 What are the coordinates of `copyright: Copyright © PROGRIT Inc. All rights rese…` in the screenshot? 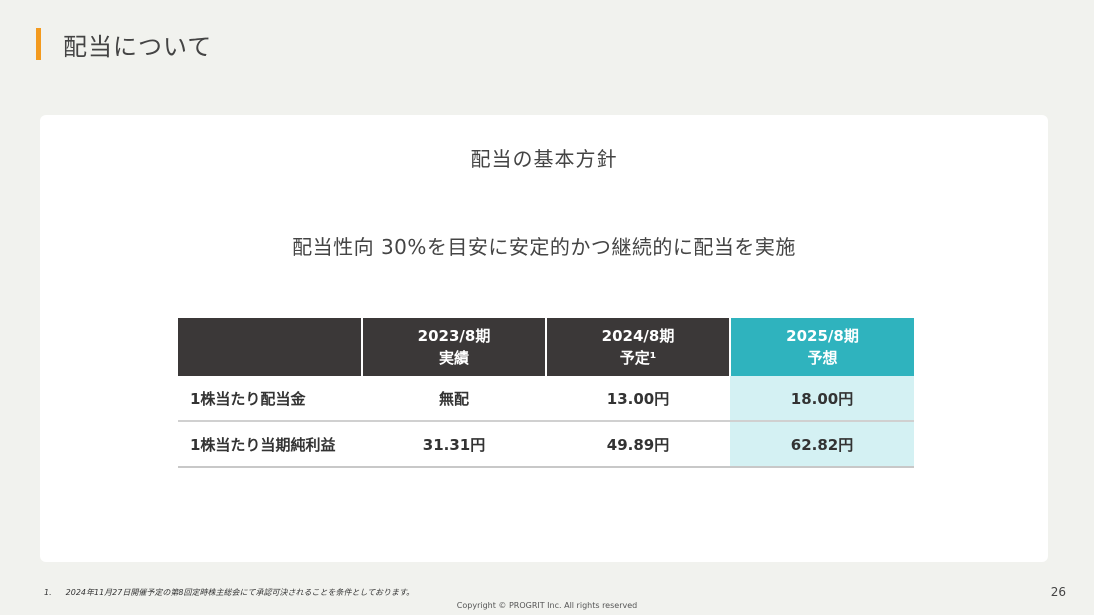 It's located at (547, 605).